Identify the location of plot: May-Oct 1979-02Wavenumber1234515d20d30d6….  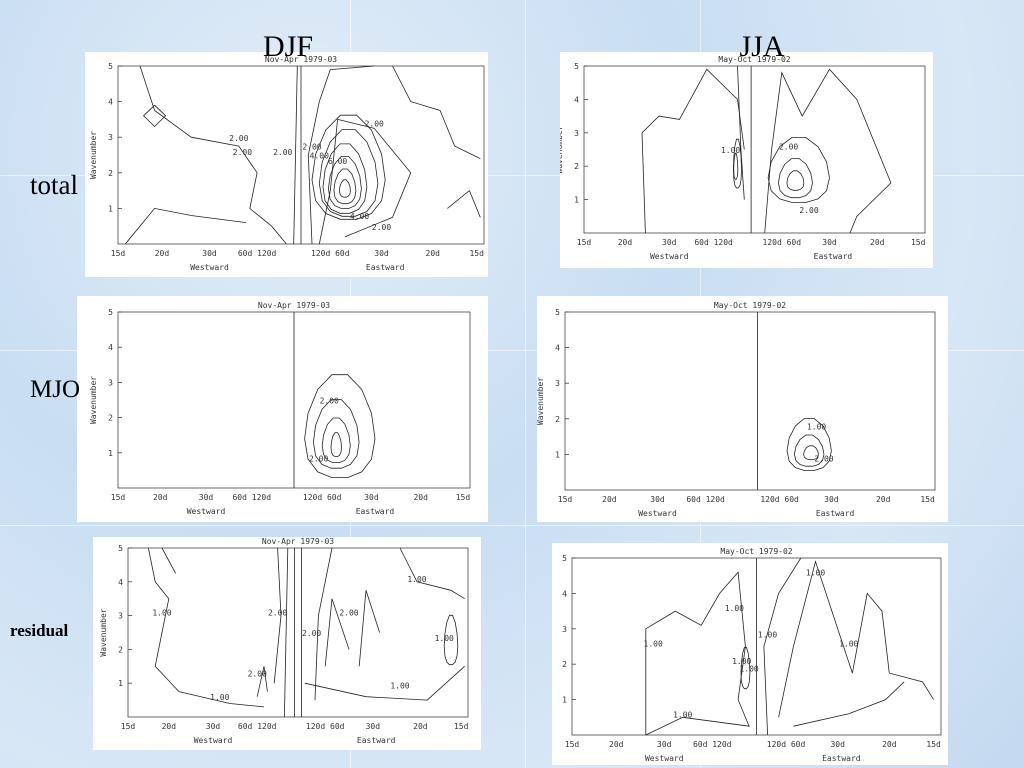
(752, 655).